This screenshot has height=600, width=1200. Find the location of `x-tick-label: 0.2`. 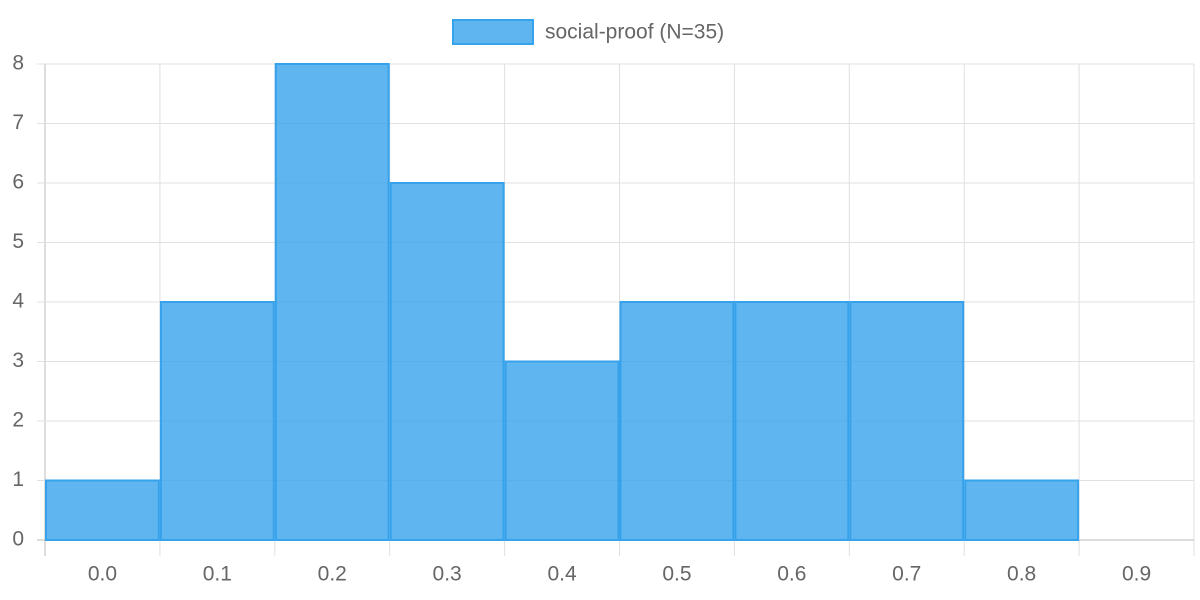

x-tick-label: 0.2 is located at coordinates (332, 574).